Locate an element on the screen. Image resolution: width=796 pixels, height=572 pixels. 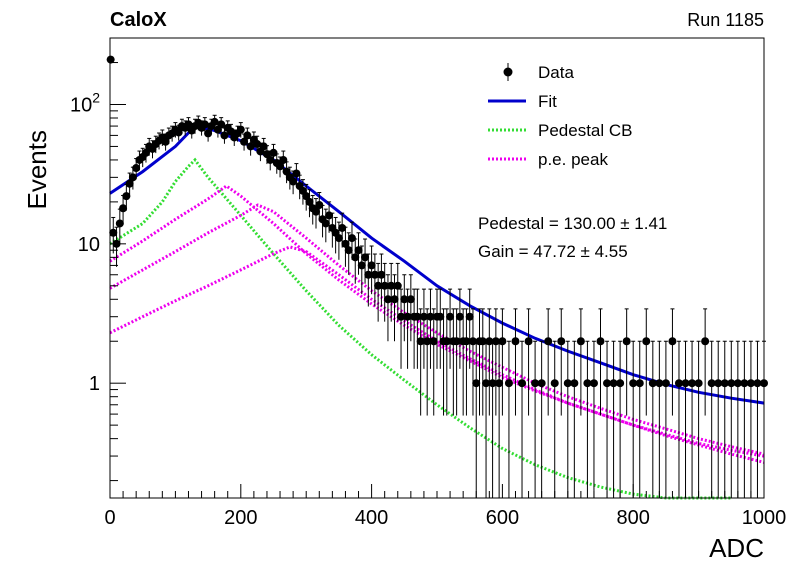
y-axis-label: Events is located at coordinates (37, 170).